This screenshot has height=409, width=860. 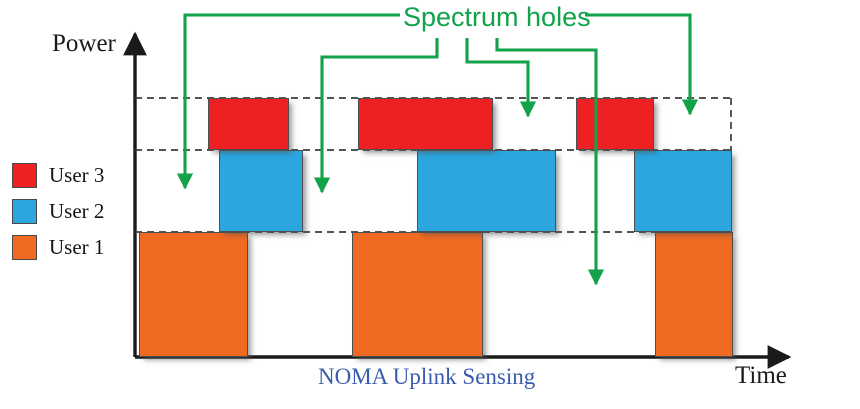 What do you see at coordinates (77, 246) in the screenshot?
I see `legend-label-user1: User 1` at bounding box center [77, 246].